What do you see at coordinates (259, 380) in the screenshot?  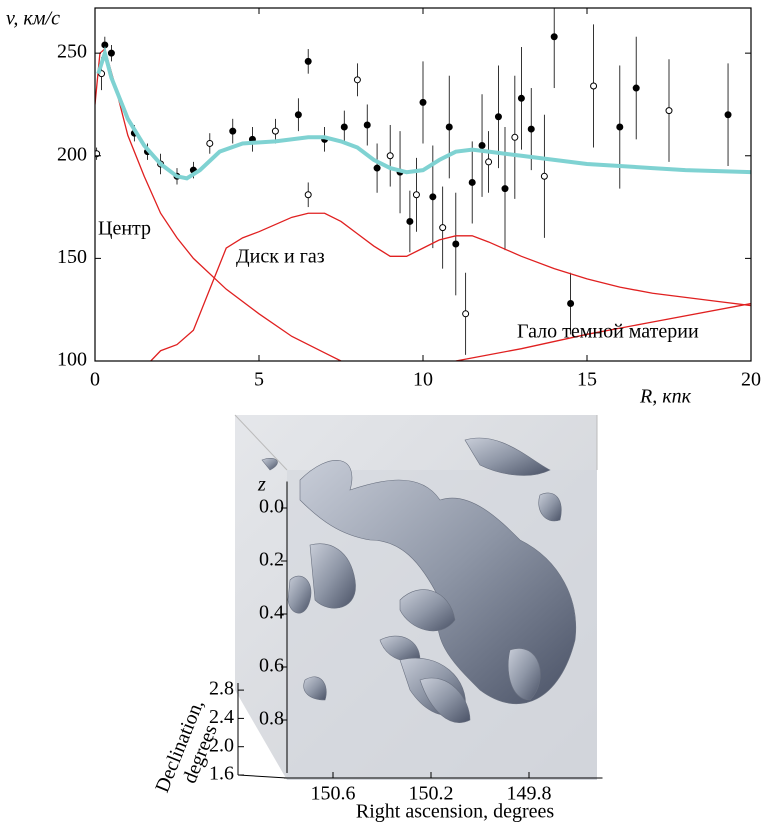 I see `x-tick-label: 5` at bounding box center [259, 380].